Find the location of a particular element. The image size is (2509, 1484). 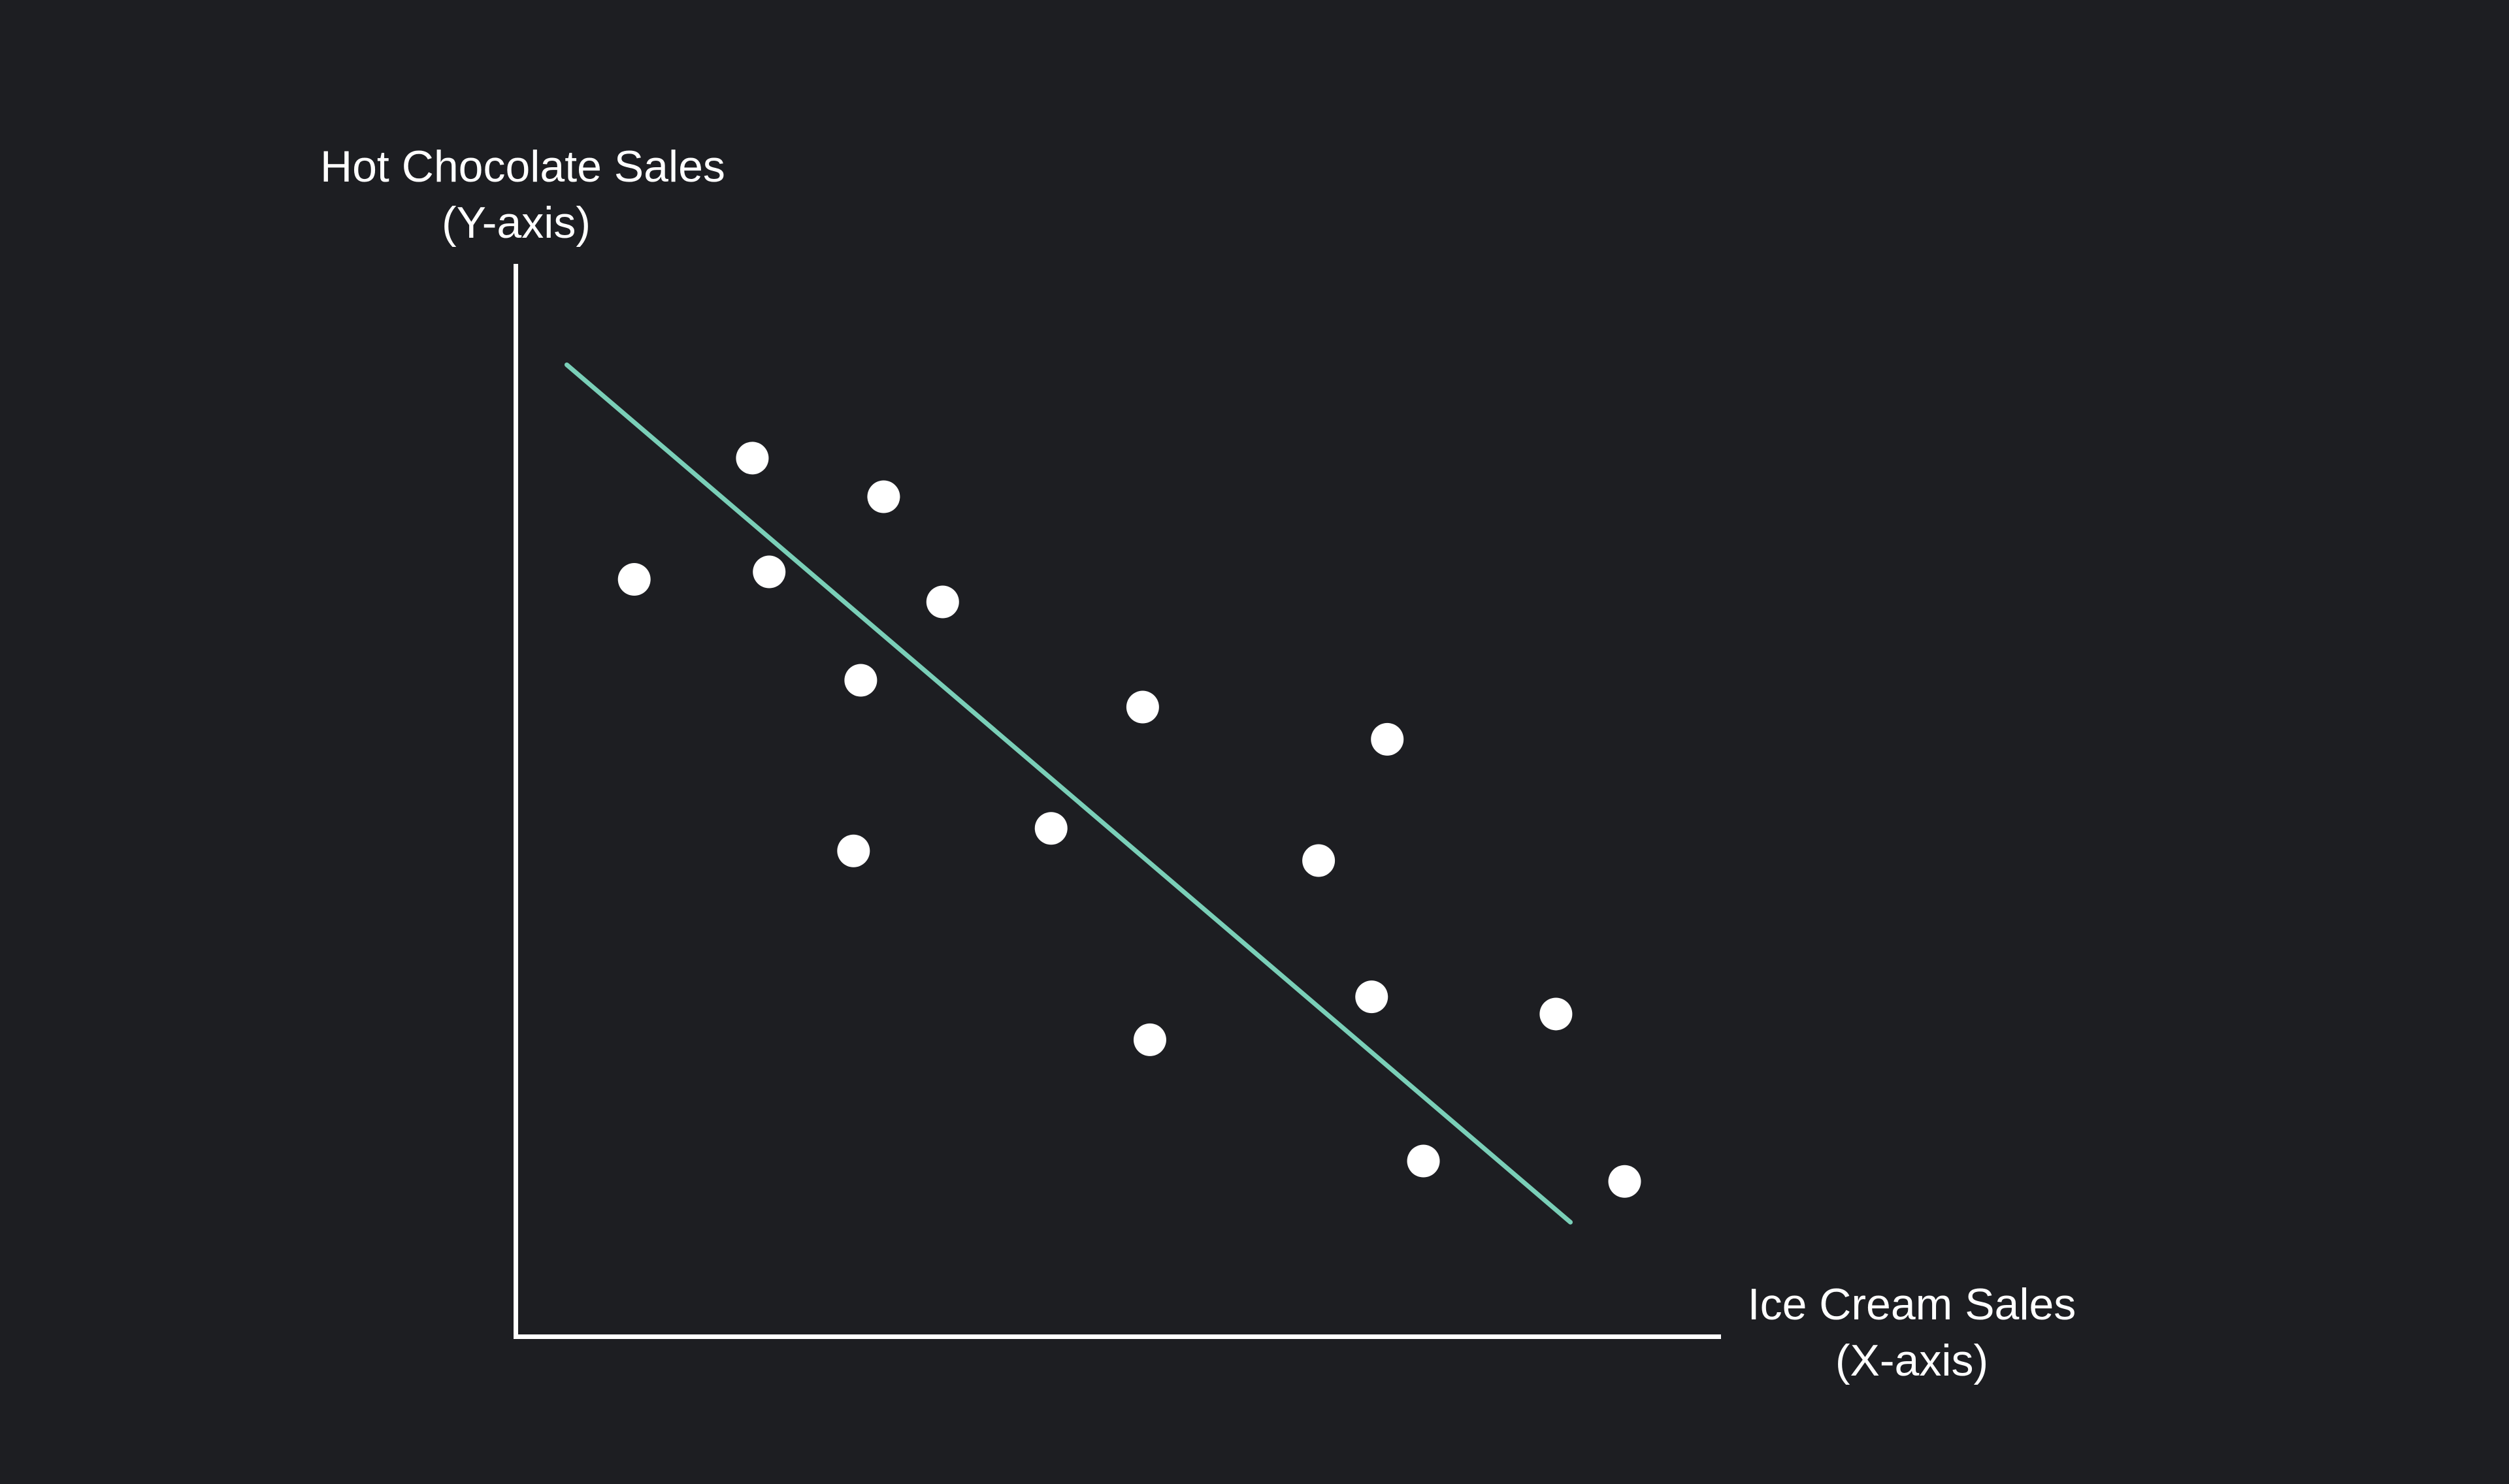

x-axis-title: Ice Cream Sales is located at coordinates (1912, 1304).